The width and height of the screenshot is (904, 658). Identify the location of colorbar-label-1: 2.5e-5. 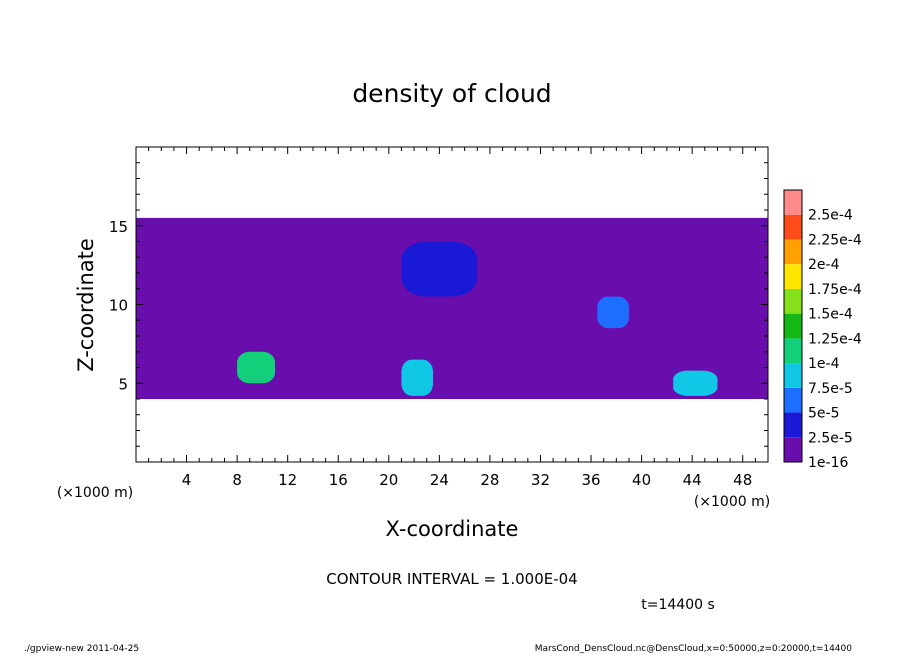
(830, 438).